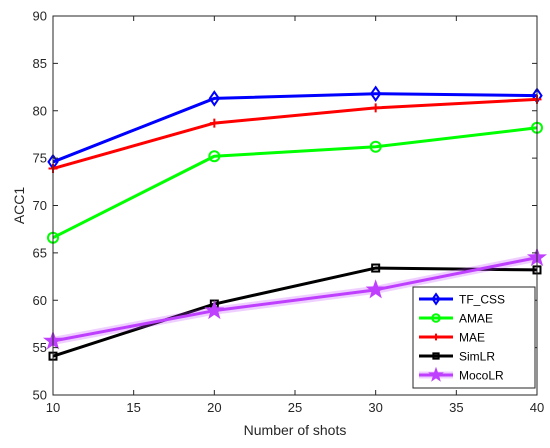 The height and width of the screenshot is (448, 550). Describe the element at coordinates (40, 347) in the screenshot. I see `y-tick-label: 55` at that location.